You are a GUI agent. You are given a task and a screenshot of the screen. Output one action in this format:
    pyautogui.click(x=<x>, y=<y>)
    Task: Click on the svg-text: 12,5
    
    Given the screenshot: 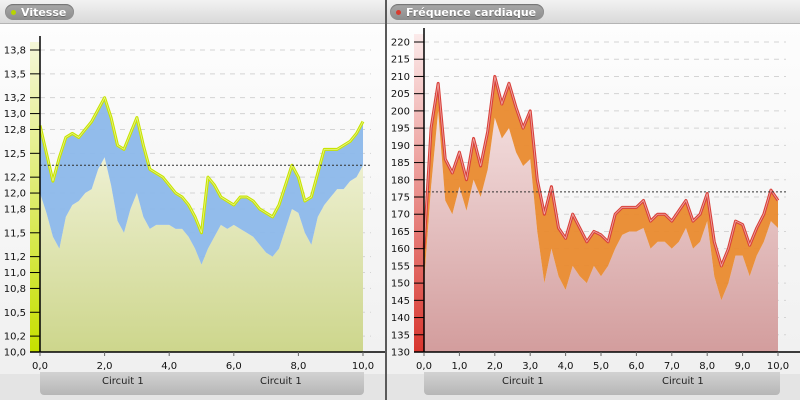 What is the action you would take?
    pyautogui.click(x=15, y=154)
    